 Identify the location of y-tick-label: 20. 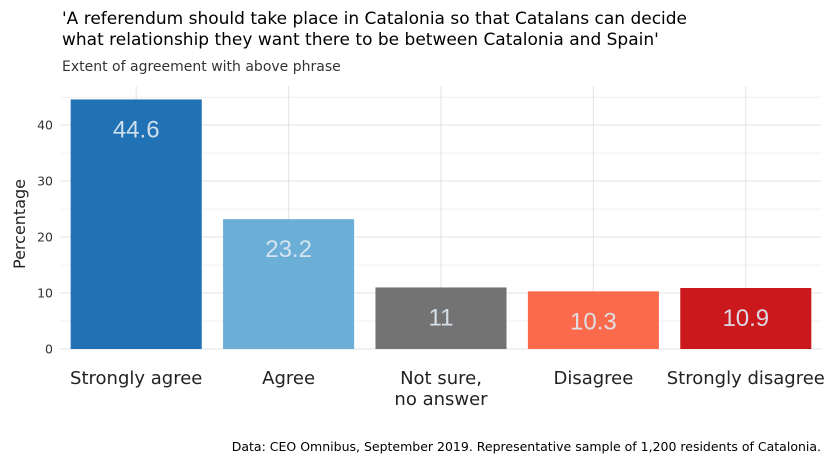
(45, 237).